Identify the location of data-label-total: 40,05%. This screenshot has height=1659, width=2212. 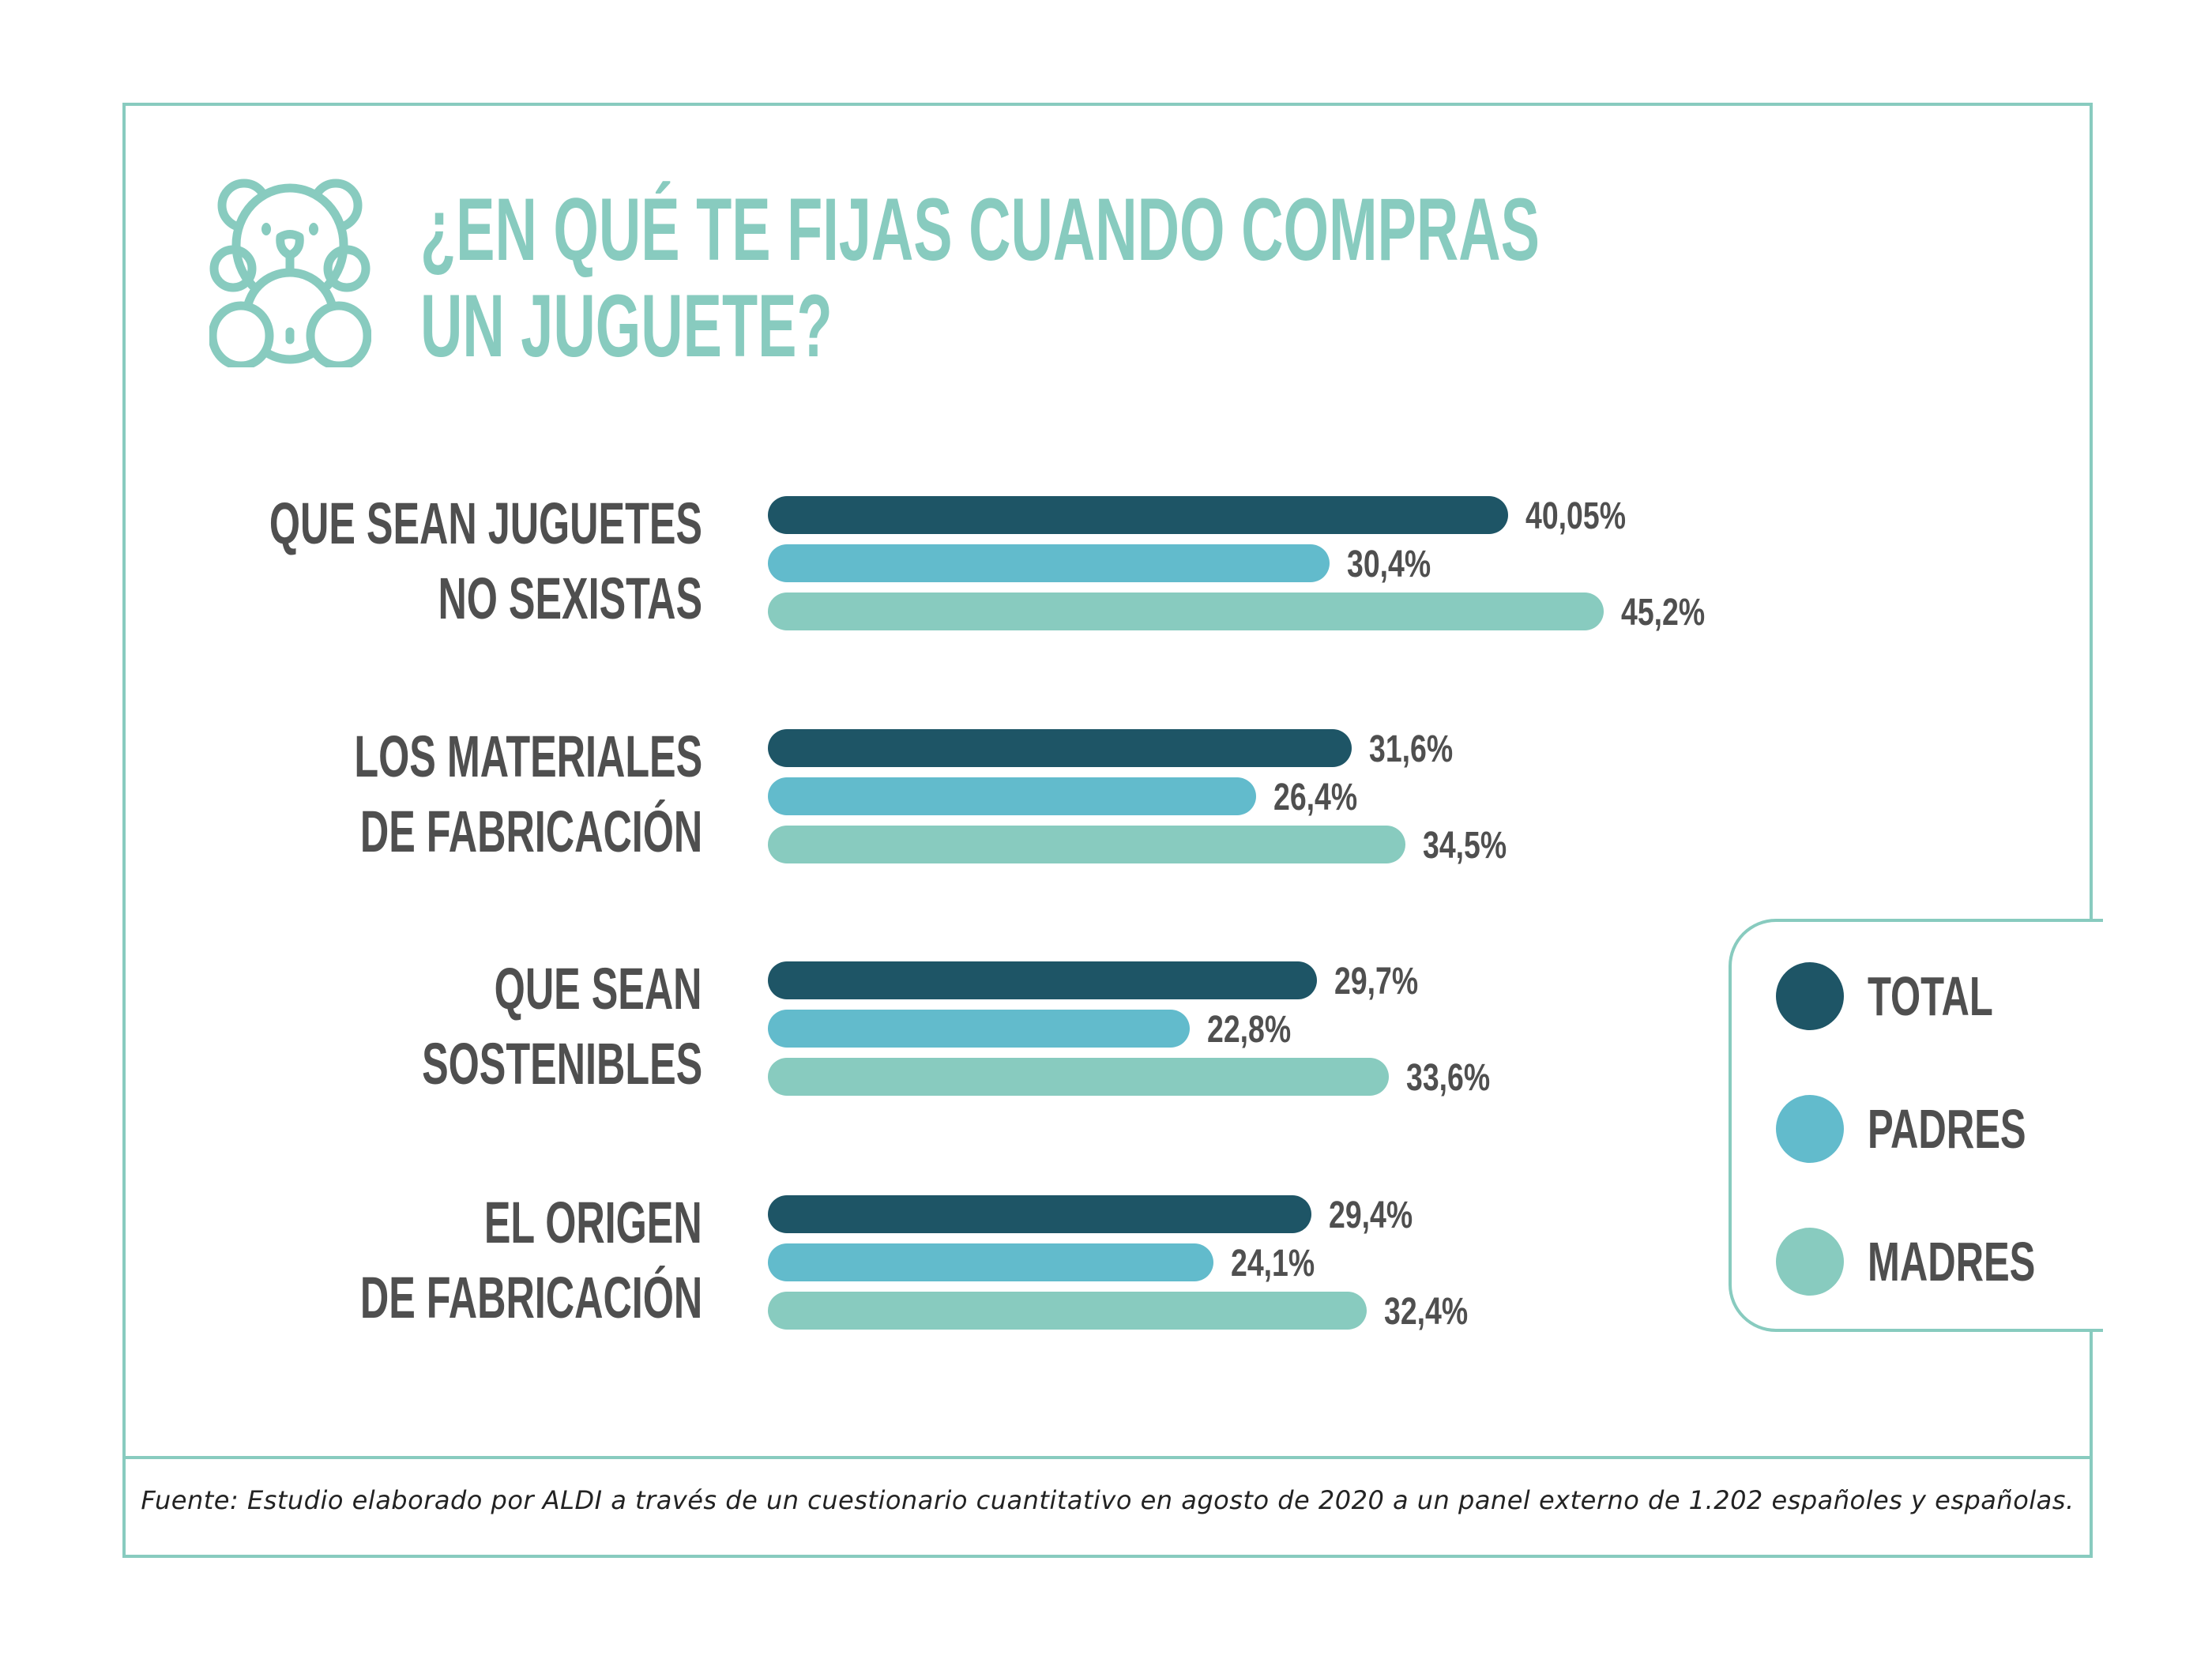
(1576, 516).